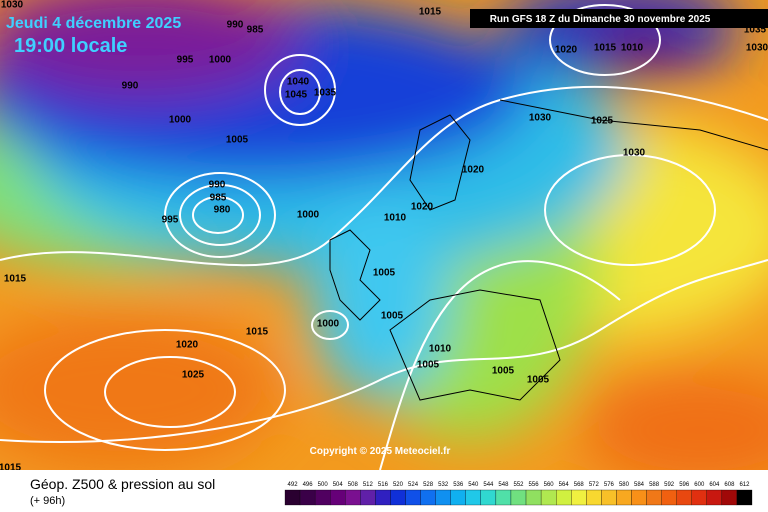  I want to click on scale-label: 532, so click(443, 485).